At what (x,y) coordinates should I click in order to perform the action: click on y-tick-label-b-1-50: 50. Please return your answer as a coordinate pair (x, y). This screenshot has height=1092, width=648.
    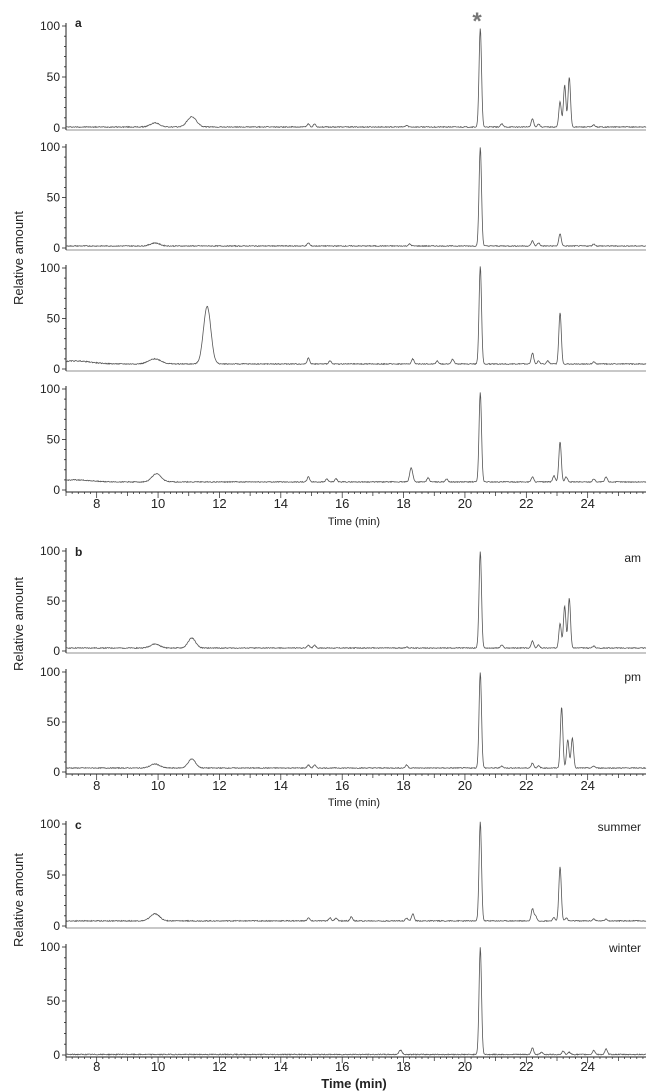
    Looking at the image, I should click on (54, 601).